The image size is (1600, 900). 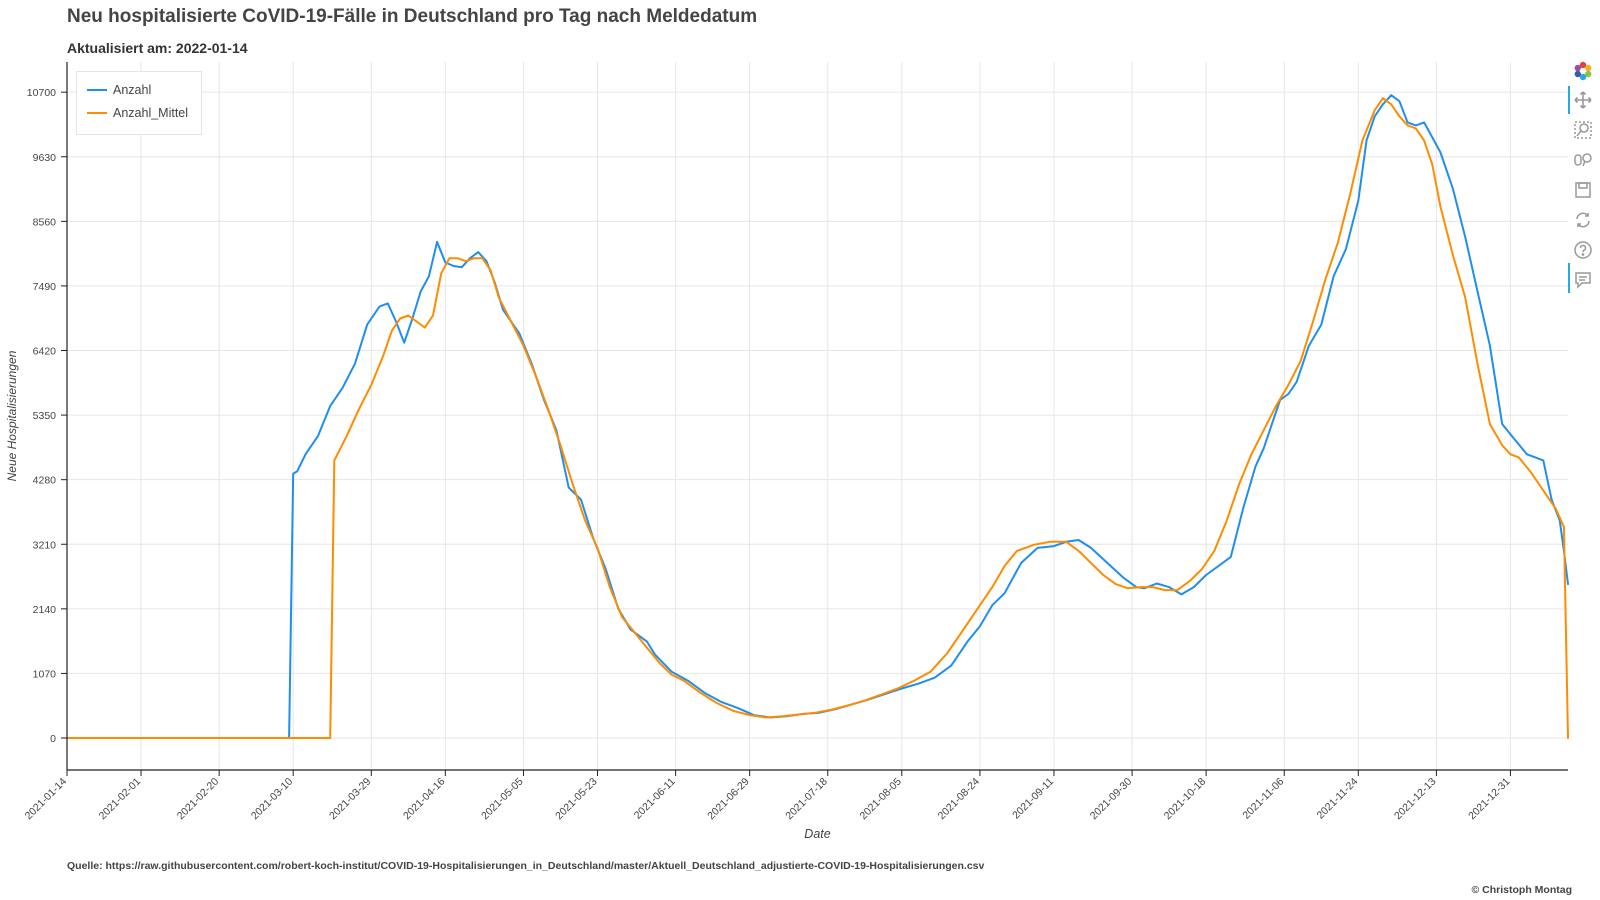 I want to click on chart-subtitle: Aktualisiert am: 2022-01-14, so click(x=157, y=48).